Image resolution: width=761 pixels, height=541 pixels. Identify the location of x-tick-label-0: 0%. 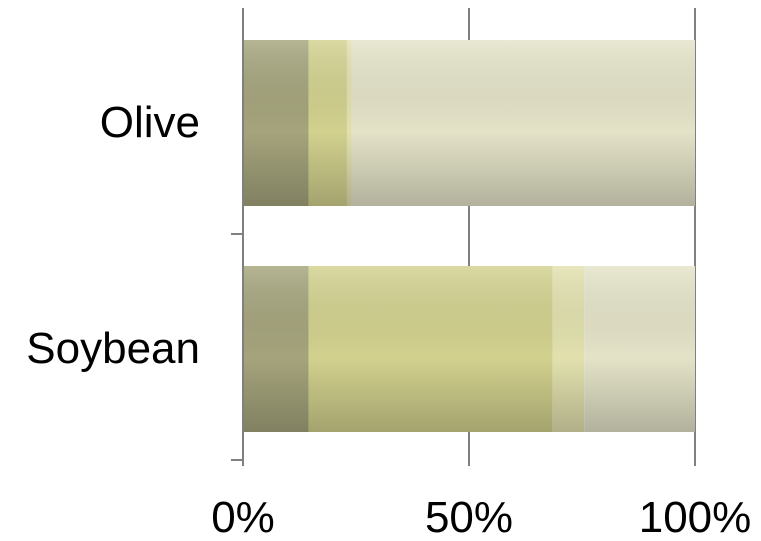
(243, 517).